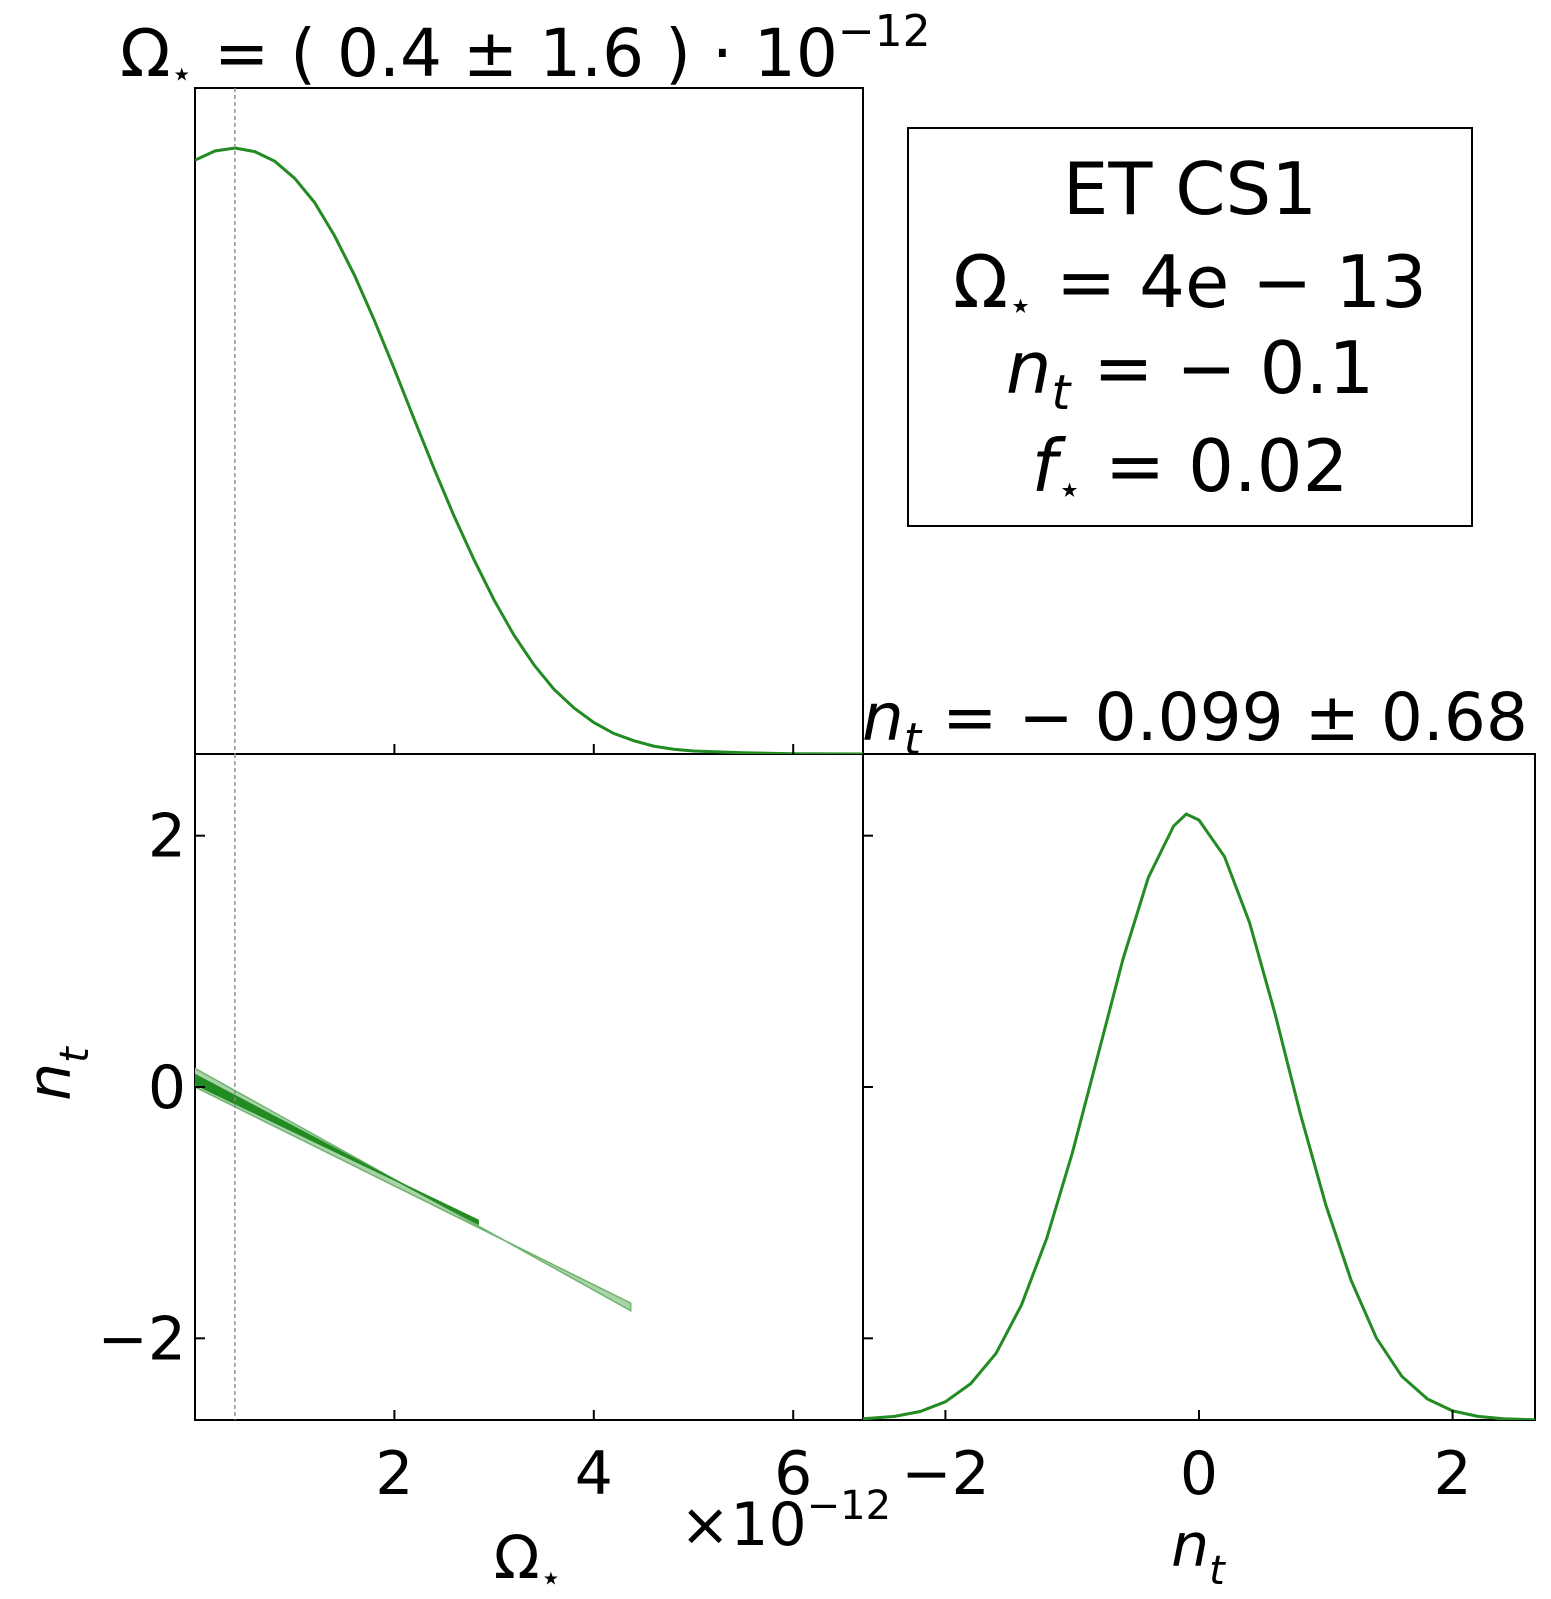  What do you see at coordinates (394, 1474) in the screenshot?
I see `omega-tick-label: 2` at bounding box center [394, 1474].